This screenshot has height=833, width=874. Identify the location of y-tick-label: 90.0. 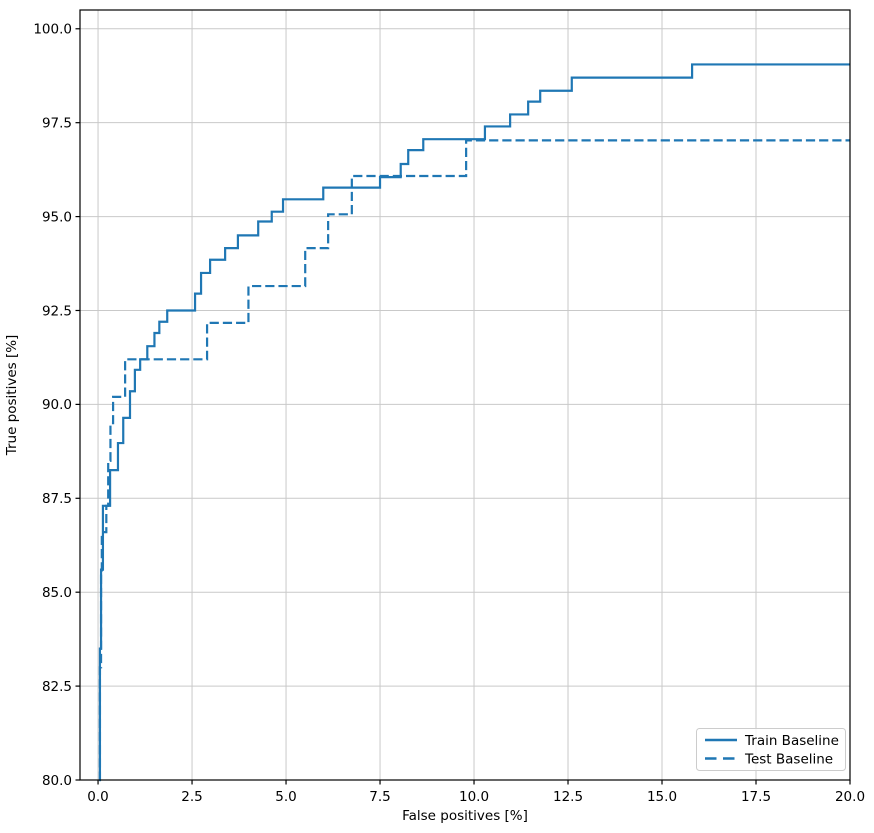
(57, 405).